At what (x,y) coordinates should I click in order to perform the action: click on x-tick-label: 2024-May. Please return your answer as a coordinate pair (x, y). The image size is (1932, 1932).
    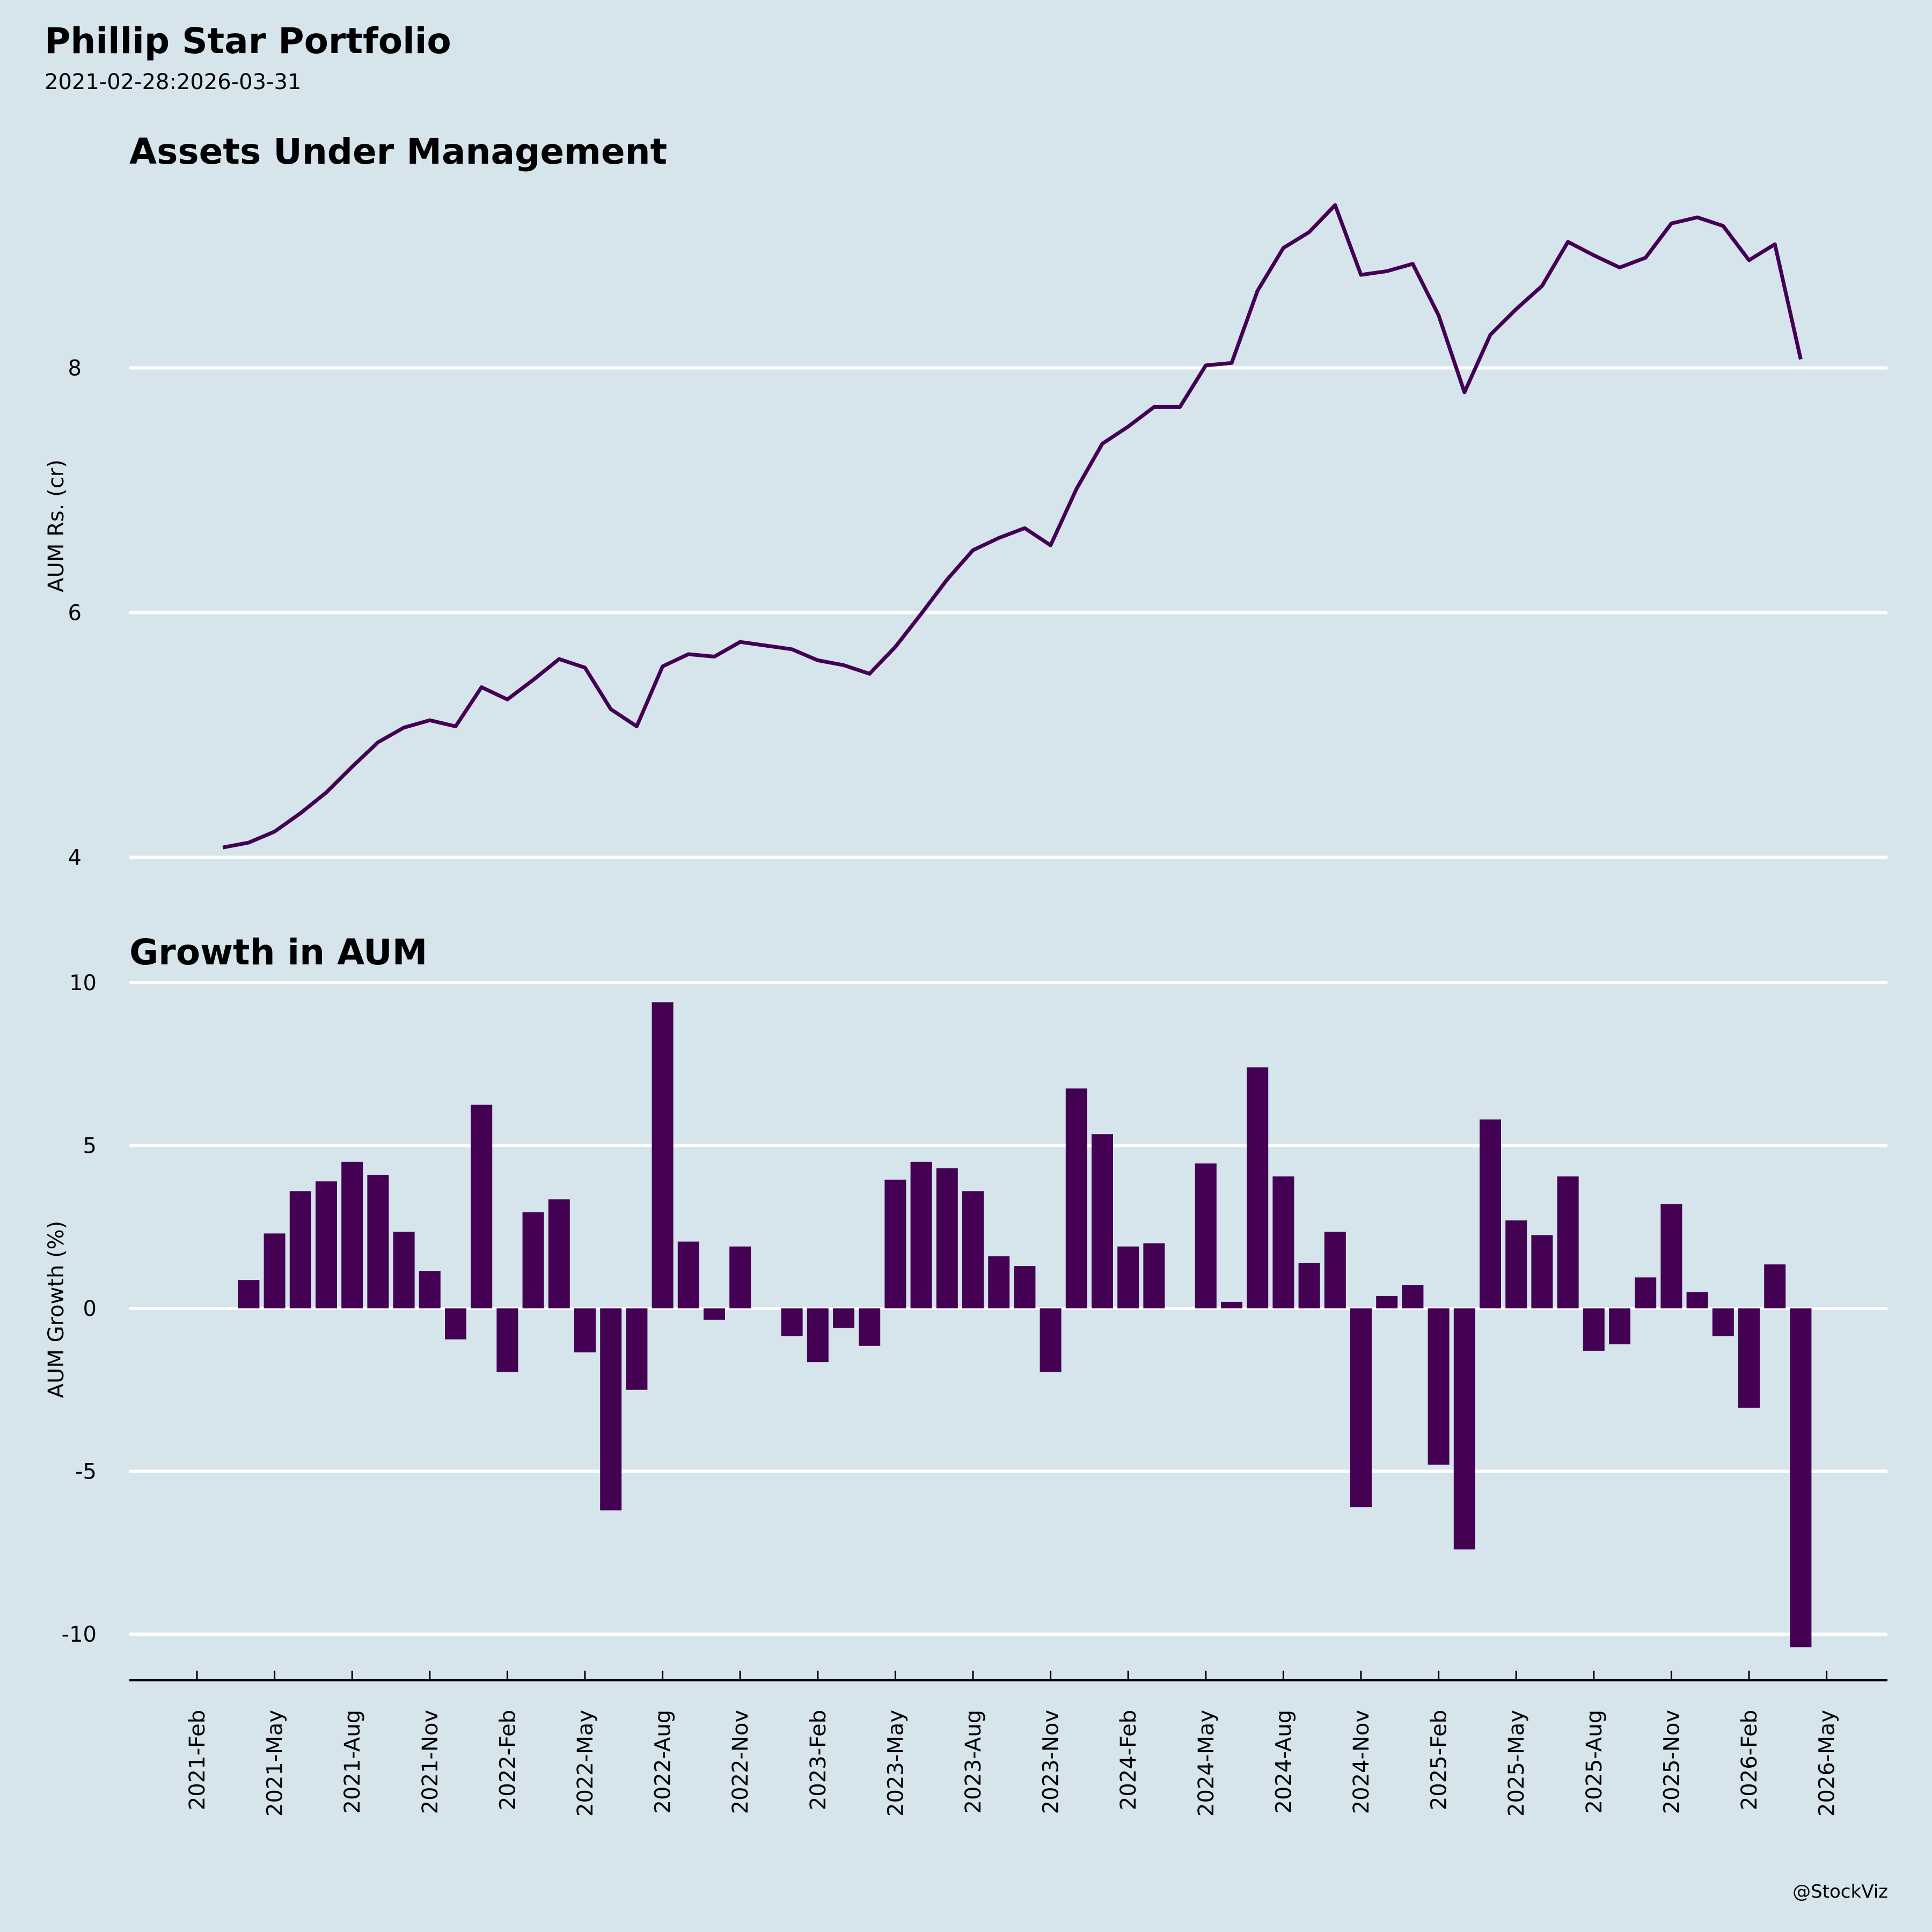
    Looking at the image, I should click on (1206, 1763).